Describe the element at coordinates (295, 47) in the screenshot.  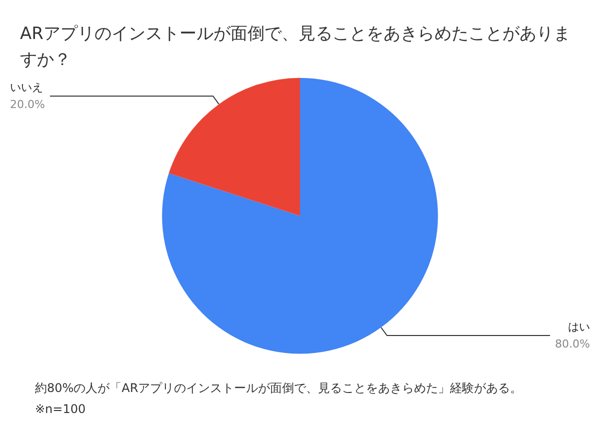
I see `chart-title: ARアプリのインストールが面倒で、見ることをあきらめたことがありますか？` at that location.